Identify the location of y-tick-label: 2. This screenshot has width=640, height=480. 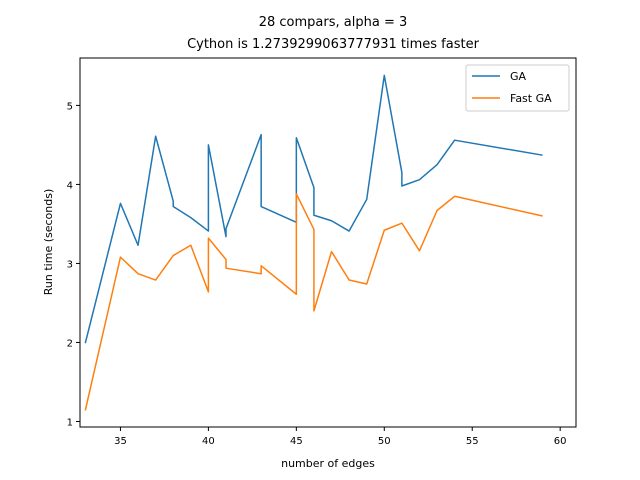
(70, 343).